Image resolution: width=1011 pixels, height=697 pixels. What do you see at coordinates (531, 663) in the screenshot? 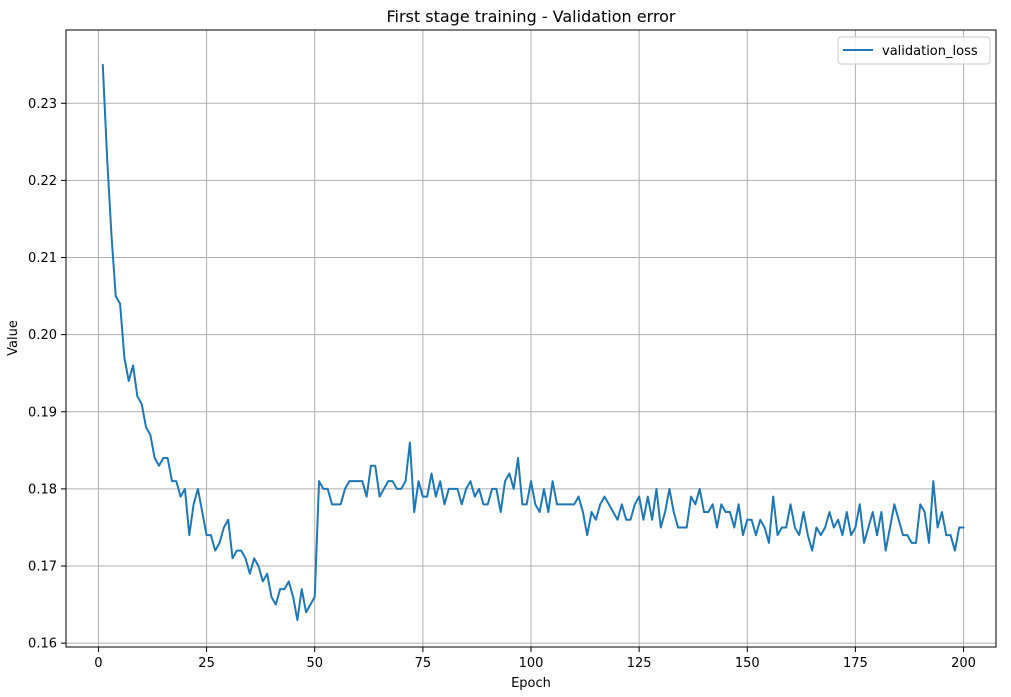
I see `x-tick-label: 100` at bounding box center [531, 663].